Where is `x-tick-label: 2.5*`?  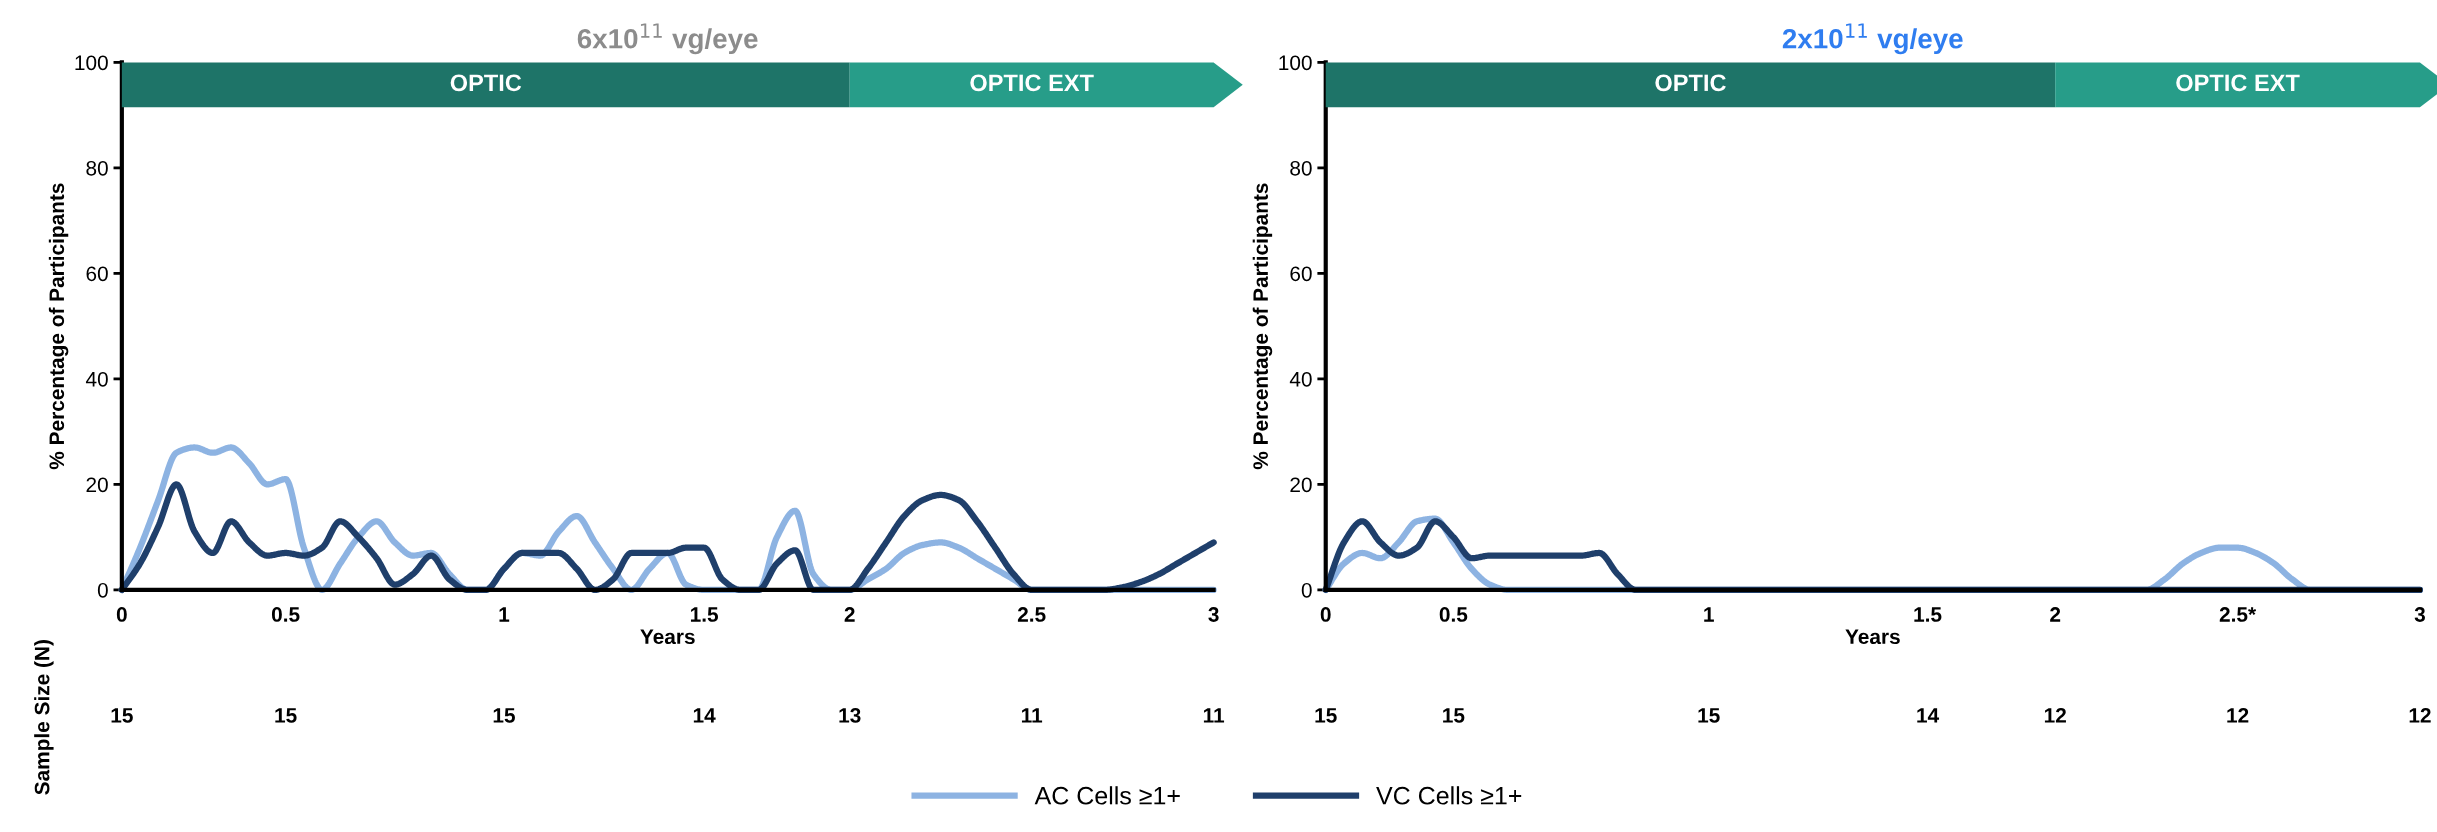
x-tick-label: 2.5* is located at coordinates (2238, 614).